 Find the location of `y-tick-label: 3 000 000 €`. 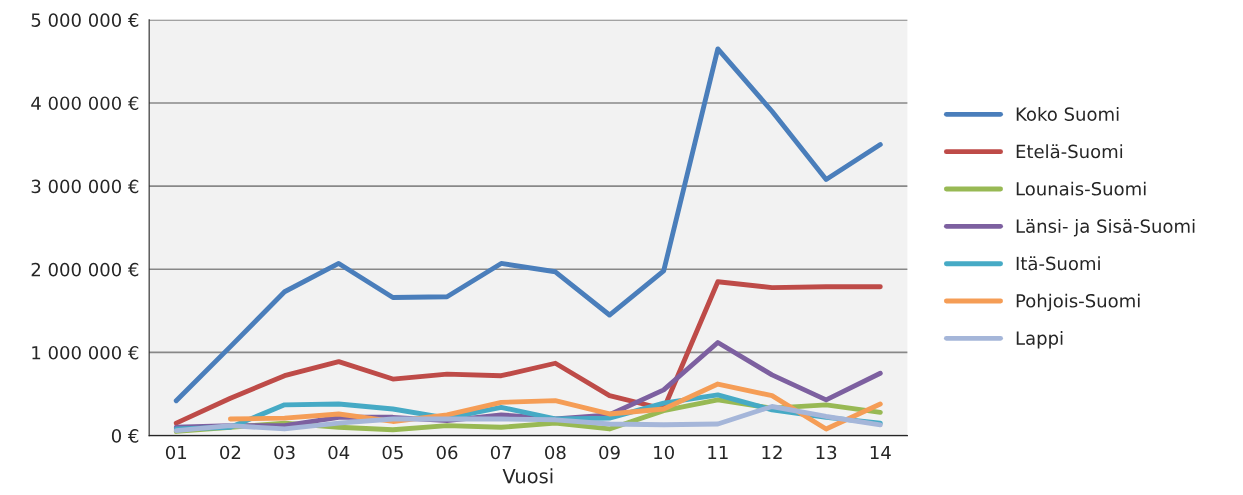

y-tick-label: 3 000 000 € is located at coordinates (85, 186).